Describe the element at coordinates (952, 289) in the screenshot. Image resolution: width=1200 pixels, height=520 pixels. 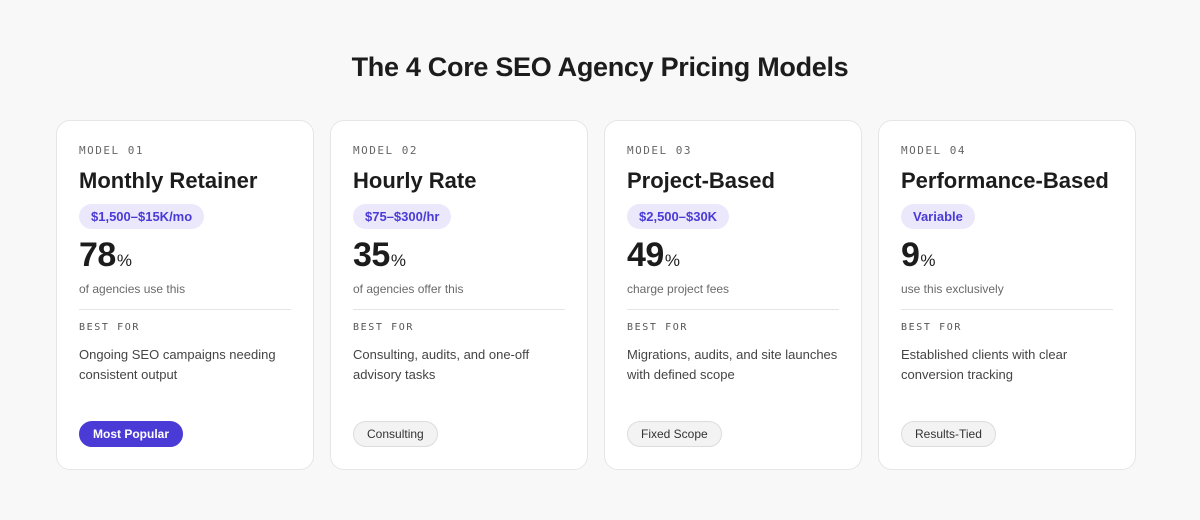
I see `stat-caption: use this exclusively` at that location.